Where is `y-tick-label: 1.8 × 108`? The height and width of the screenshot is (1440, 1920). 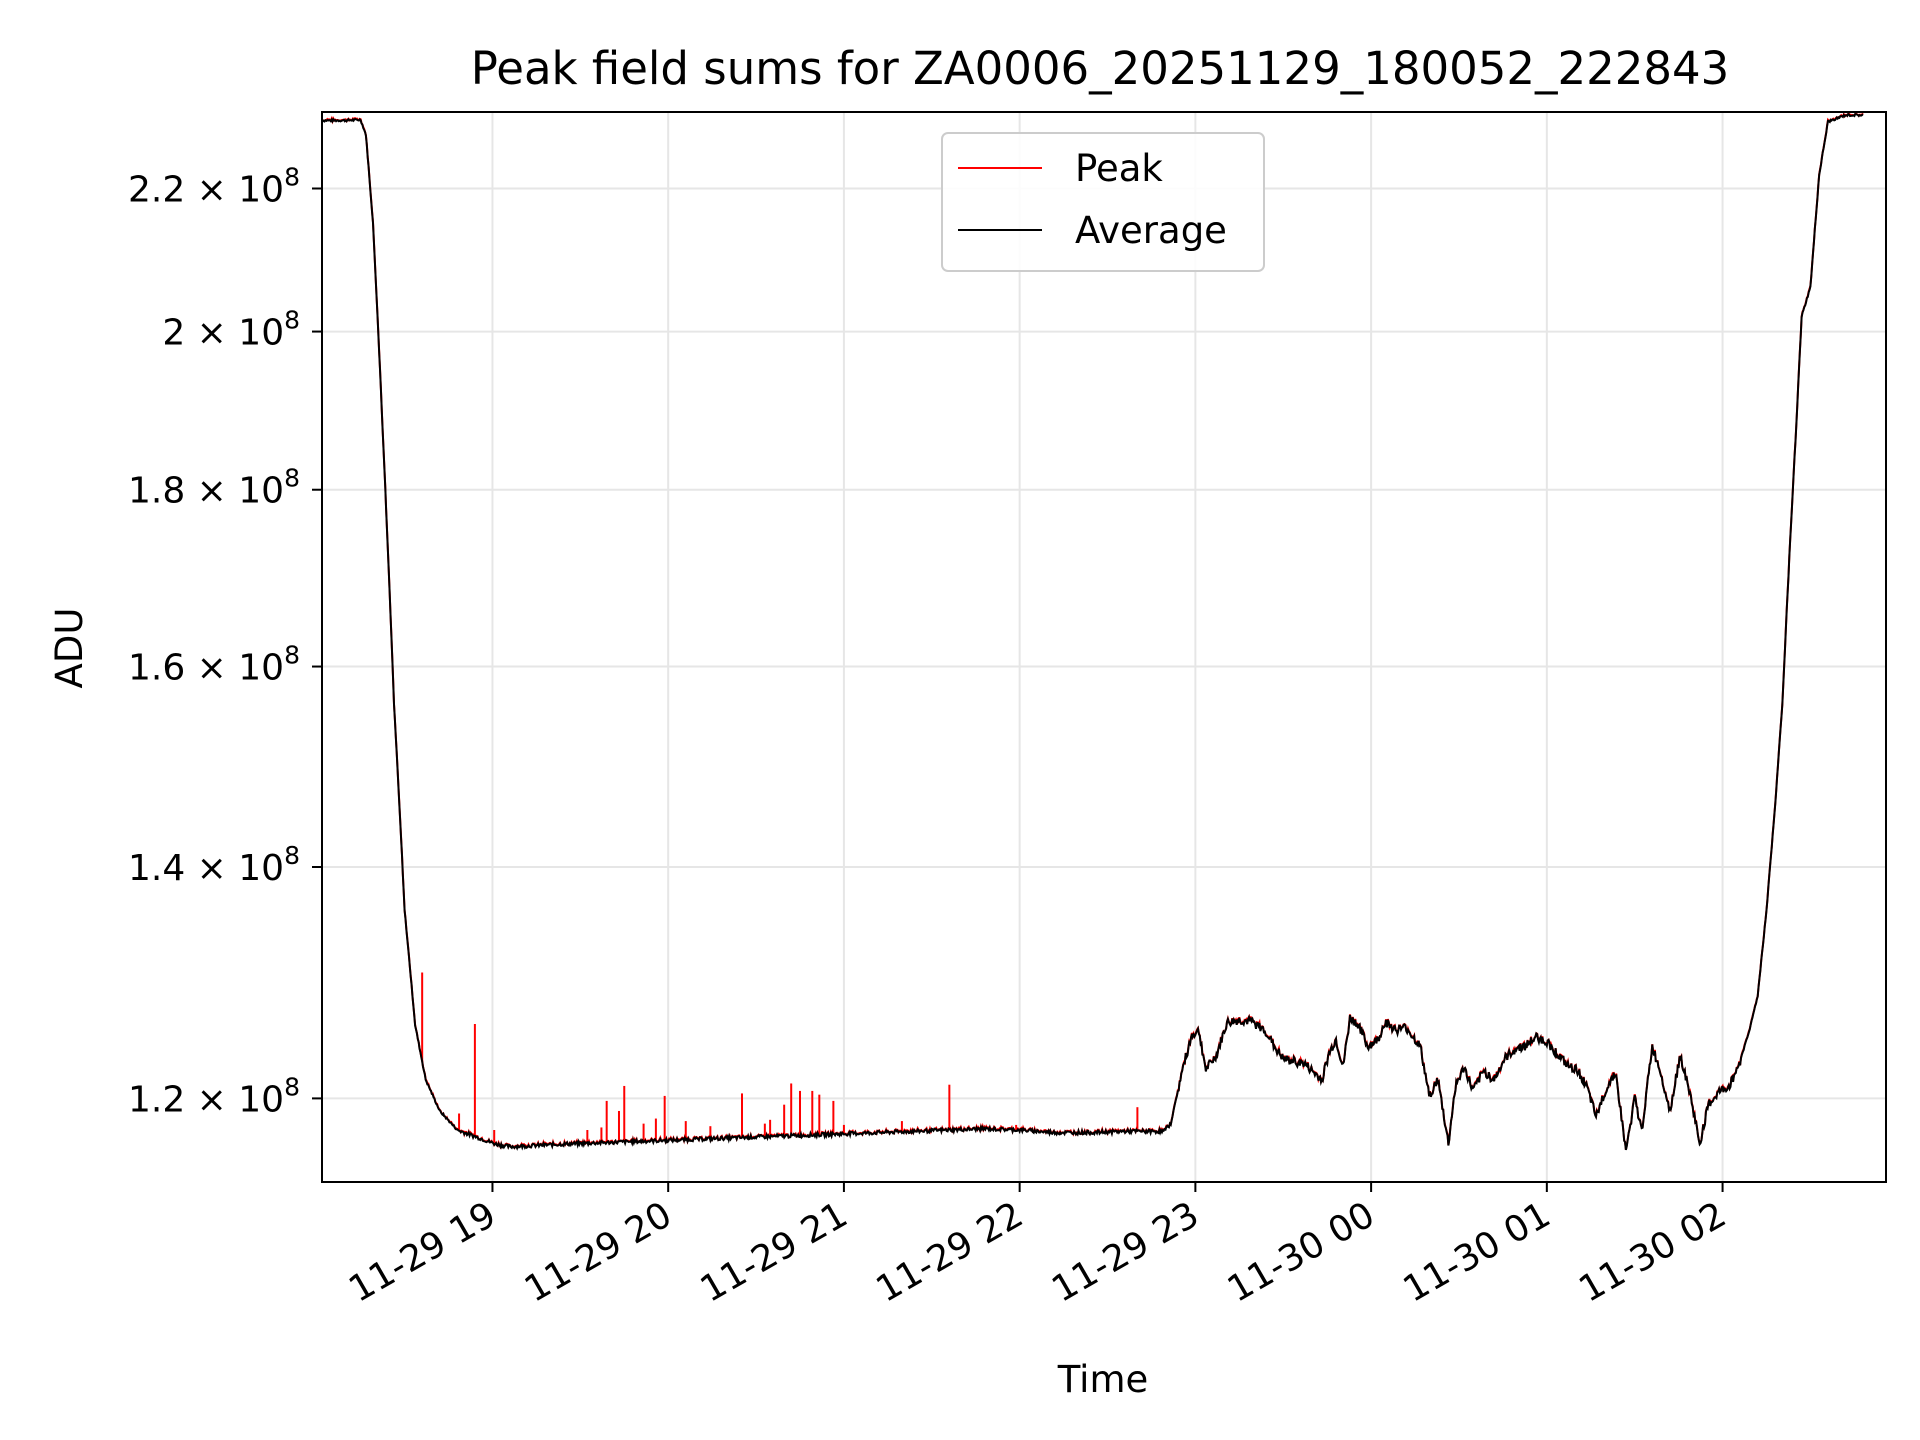 y-tick-label: 1.8 × 108 is located at coordinates (214, 488).